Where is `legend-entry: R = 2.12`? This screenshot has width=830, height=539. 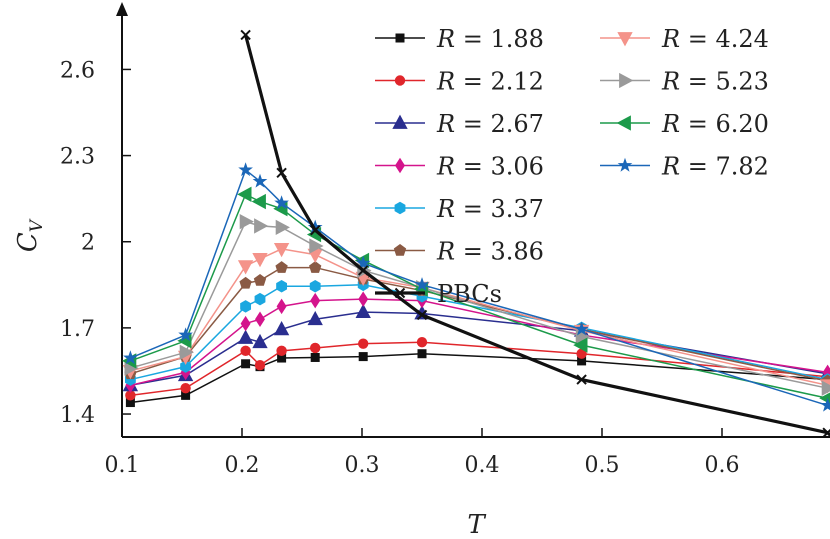
legend-entry: R = 2.12 is located at coordinates (459, 82).